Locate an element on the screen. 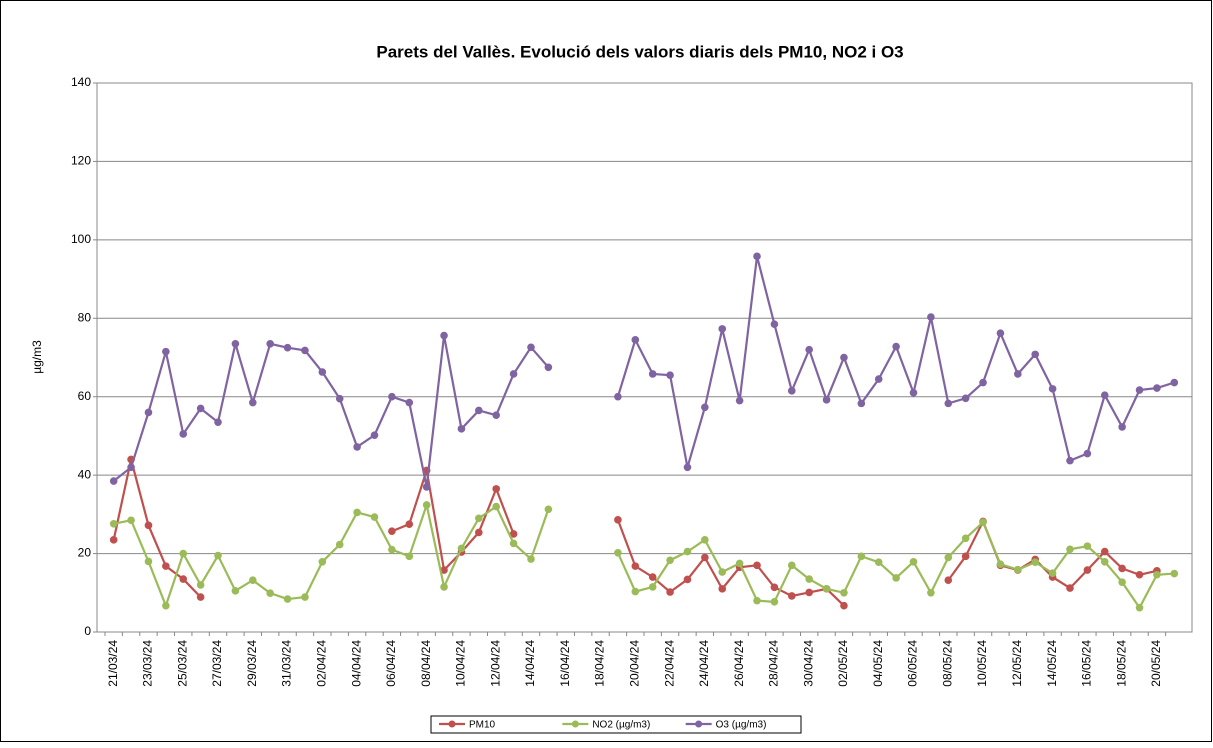 The image size is (1213, 748). x-tick-label: 16/04/24 is located at coordinates (565, 663).